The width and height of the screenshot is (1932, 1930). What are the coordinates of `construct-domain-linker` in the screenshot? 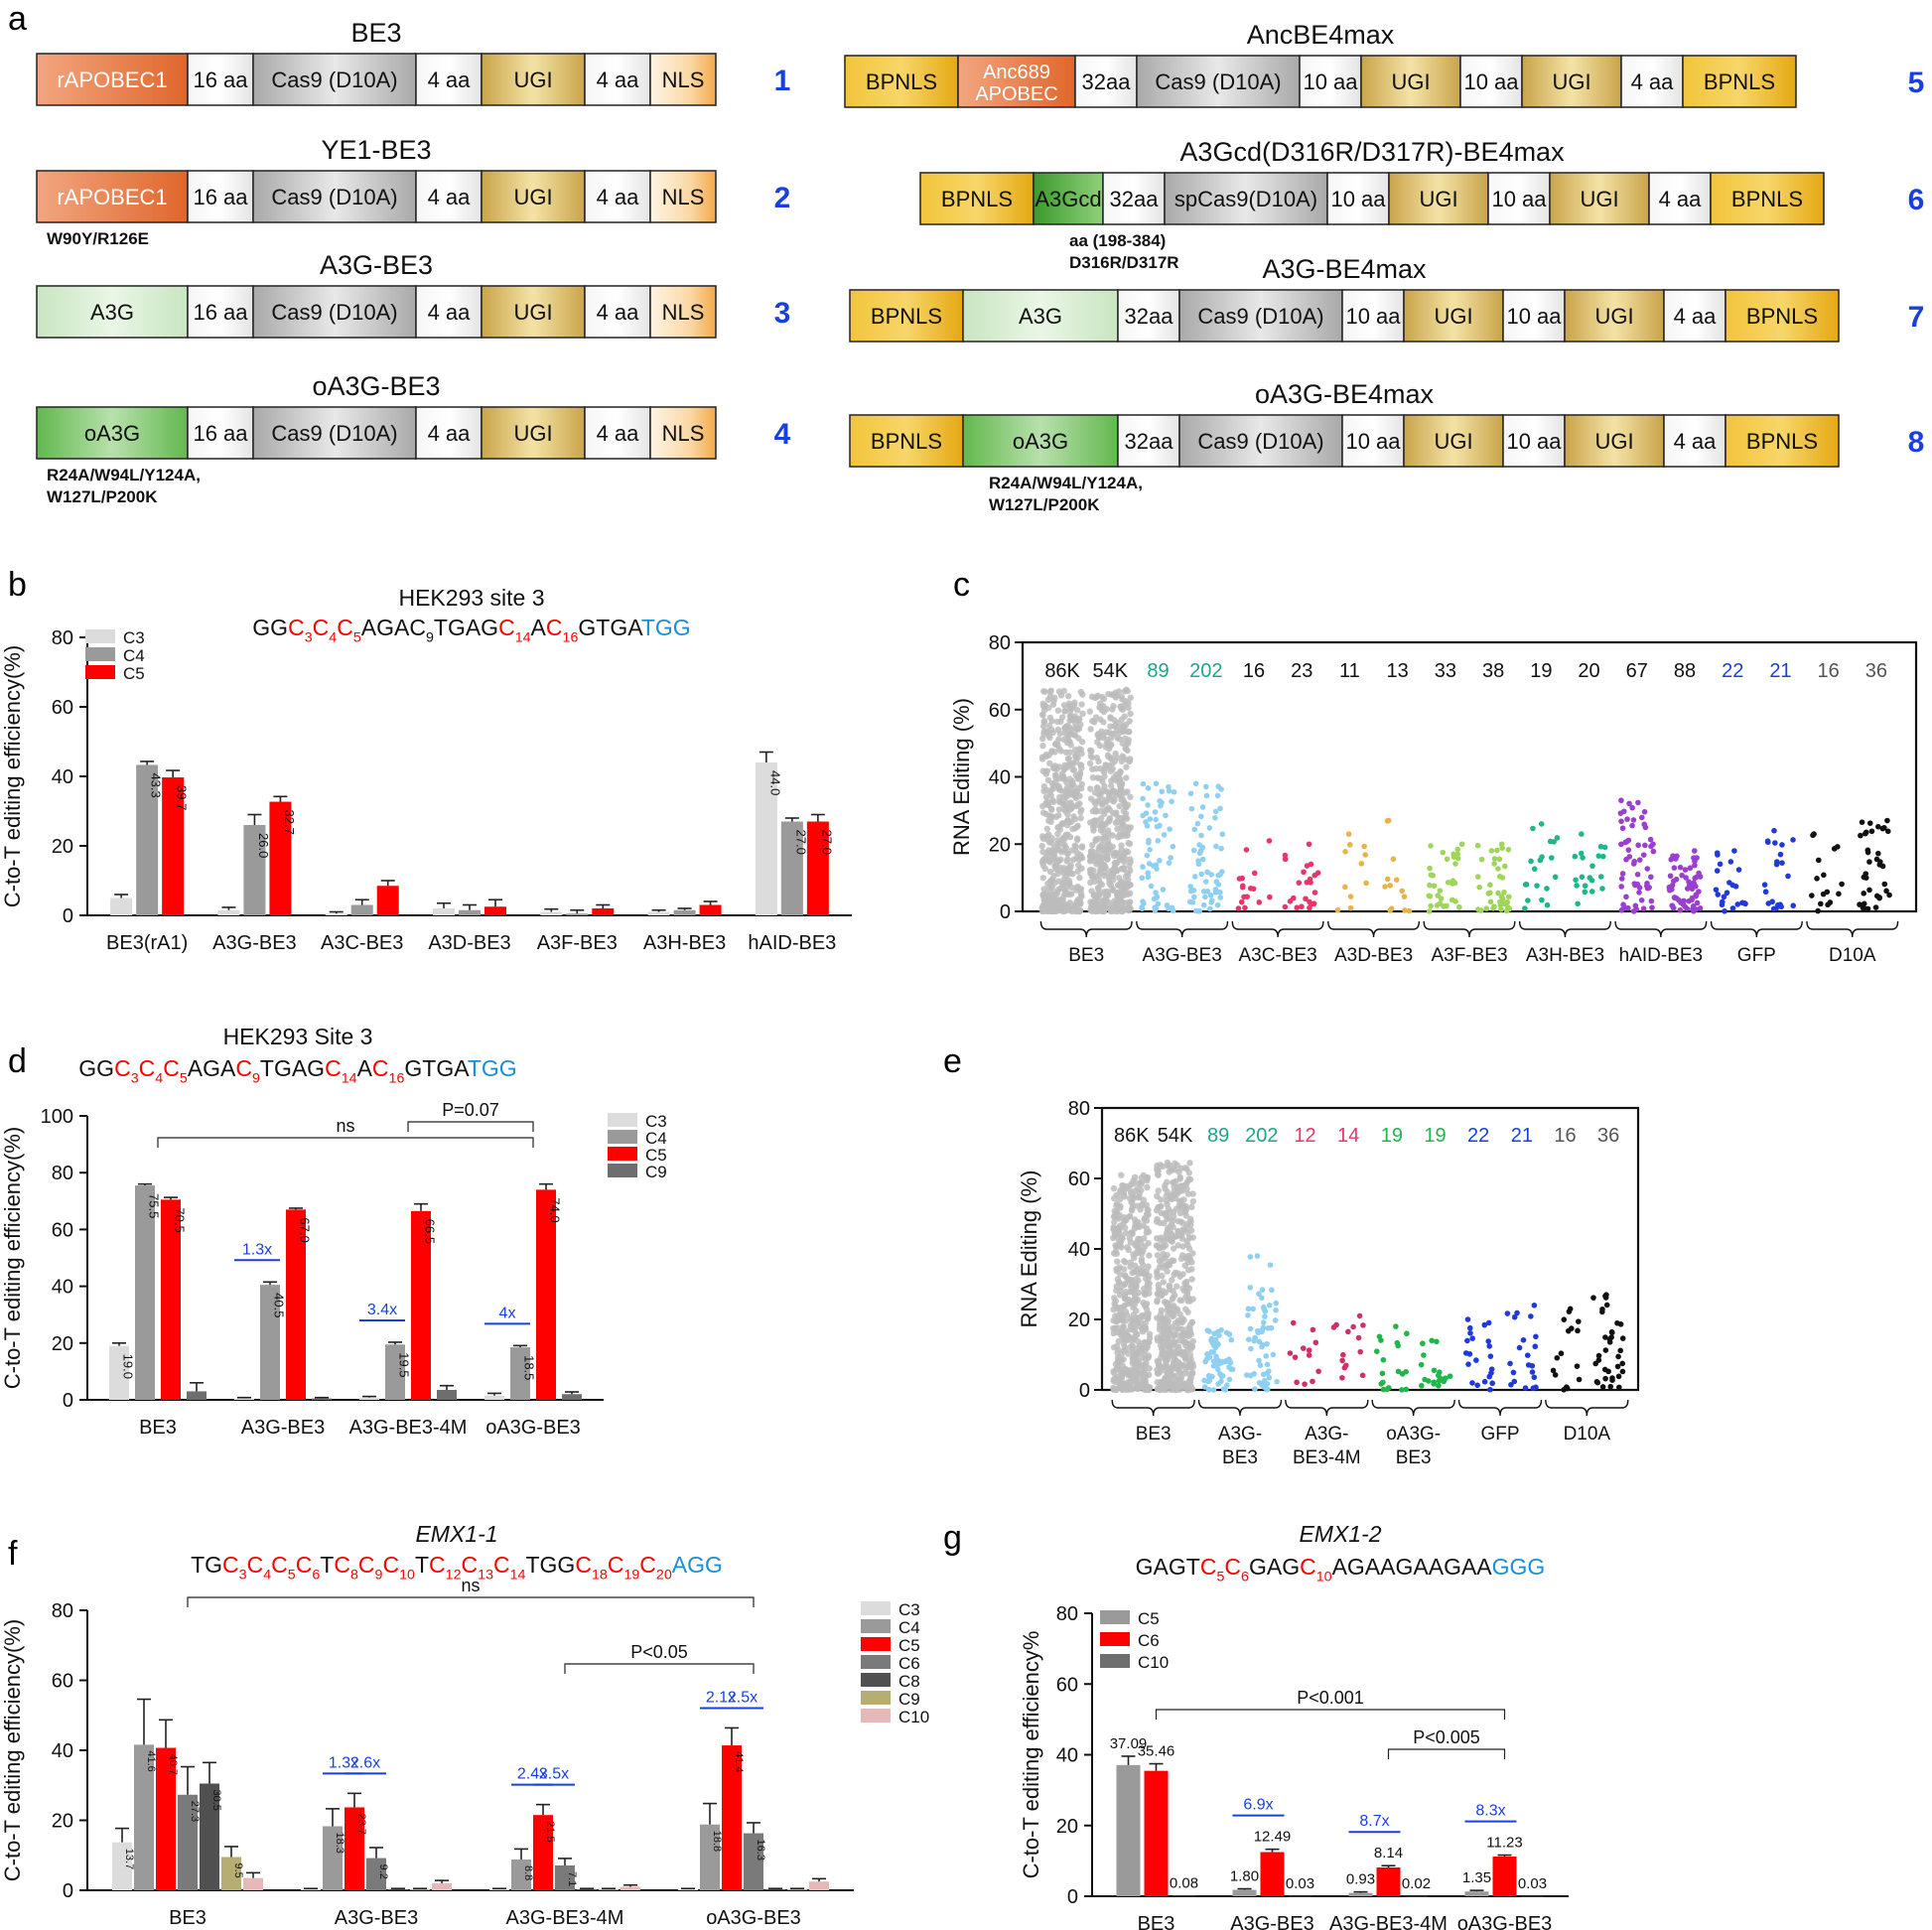 It's located at (618, 79).